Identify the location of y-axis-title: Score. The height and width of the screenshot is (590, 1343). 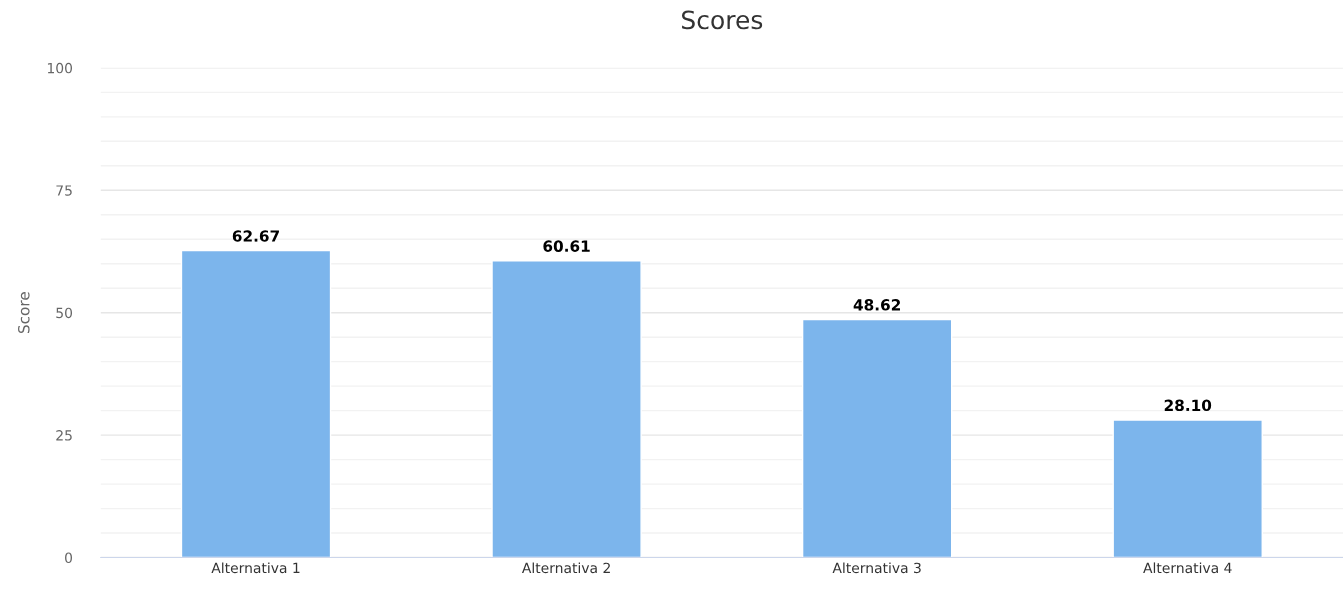
(24, 313).